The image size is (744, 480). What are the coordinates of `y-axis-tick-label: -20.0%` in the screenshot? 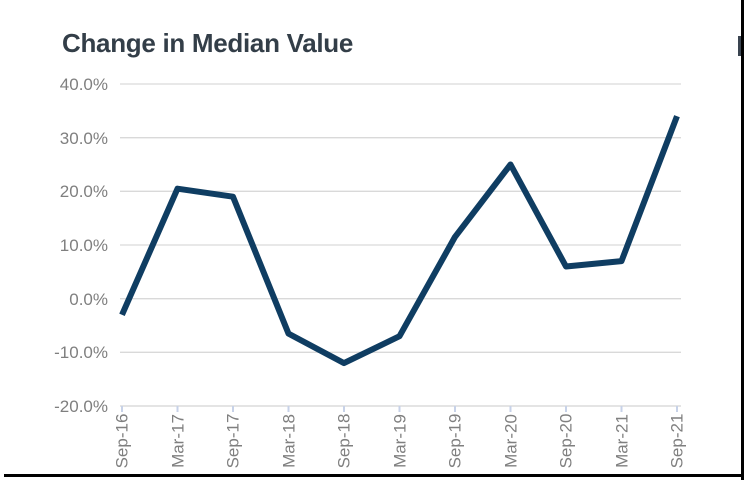 It's located at (81, 406).